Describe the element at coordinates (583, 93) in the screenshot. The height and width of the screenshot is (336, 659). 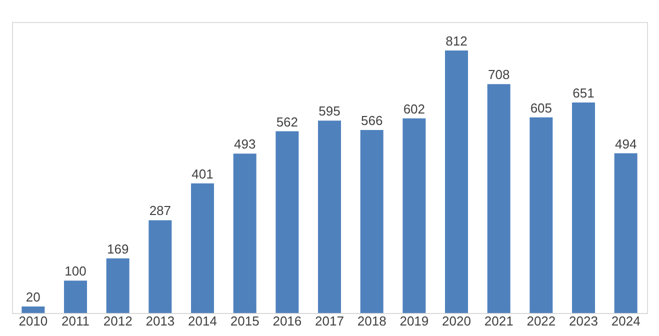
I see `data-label: 651` at that location.